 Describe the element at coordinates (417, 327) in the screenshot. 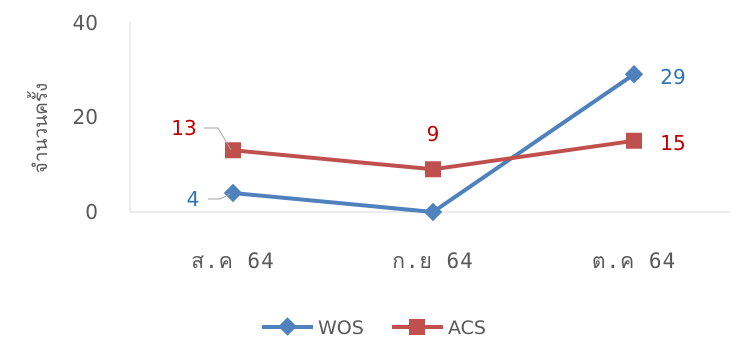

I see `legend-acs-marker` at that location.